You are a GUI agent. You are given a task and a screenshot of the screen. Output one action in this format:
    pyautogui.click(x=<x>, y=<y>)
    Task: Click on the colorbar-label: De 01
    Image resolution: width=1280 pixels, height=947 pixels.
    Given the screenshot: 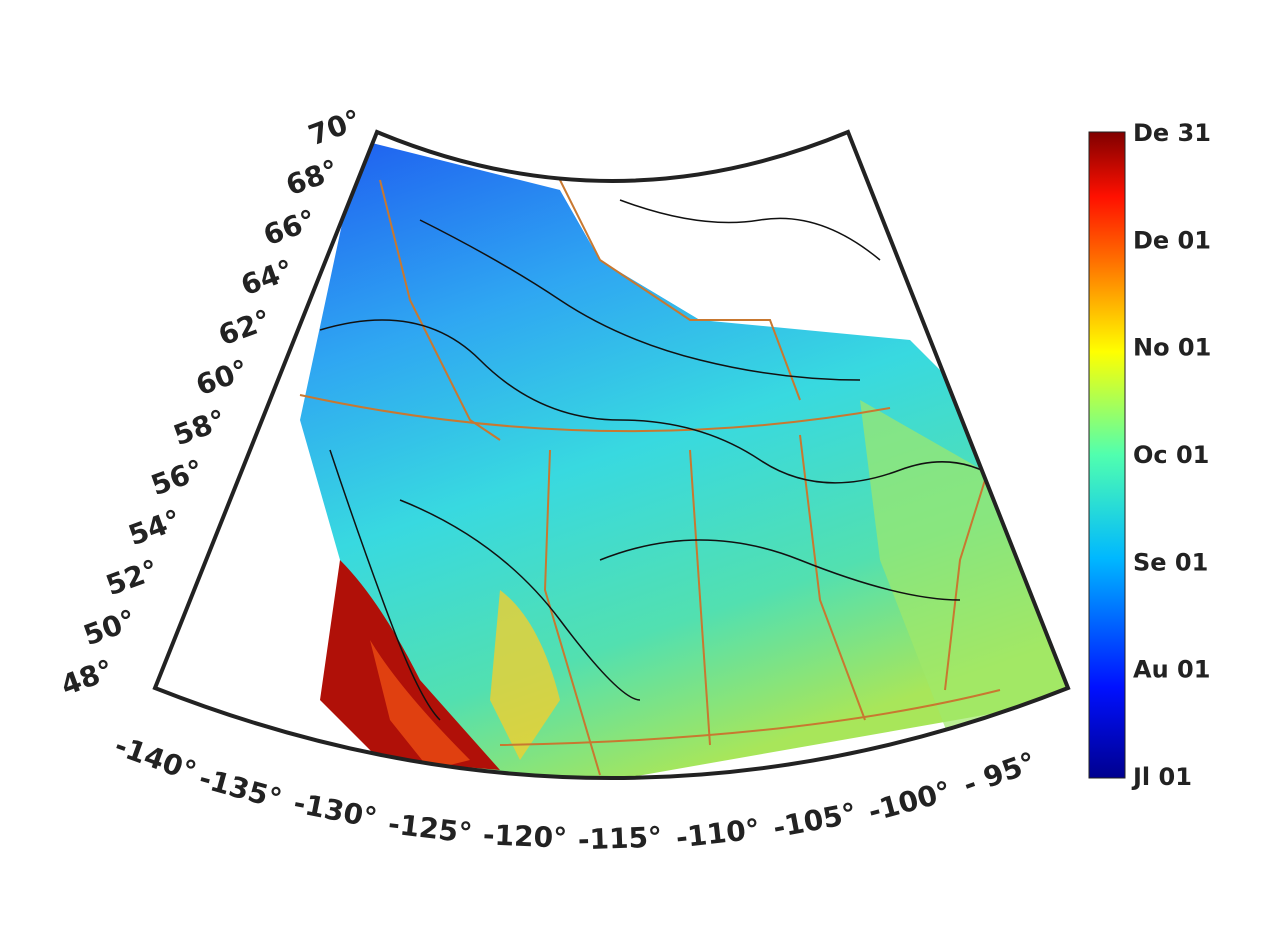 What is the action you would take?
    pyautogui.click(x=1172, y=240)
    